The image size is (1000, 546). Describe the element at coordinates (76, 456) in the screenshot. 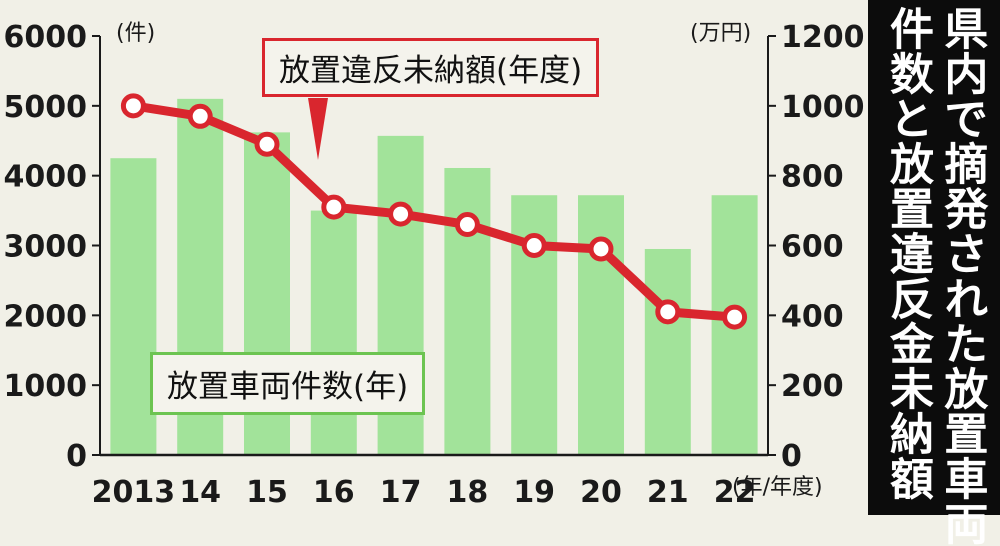

I see `left-tick-label: 0` at that location.